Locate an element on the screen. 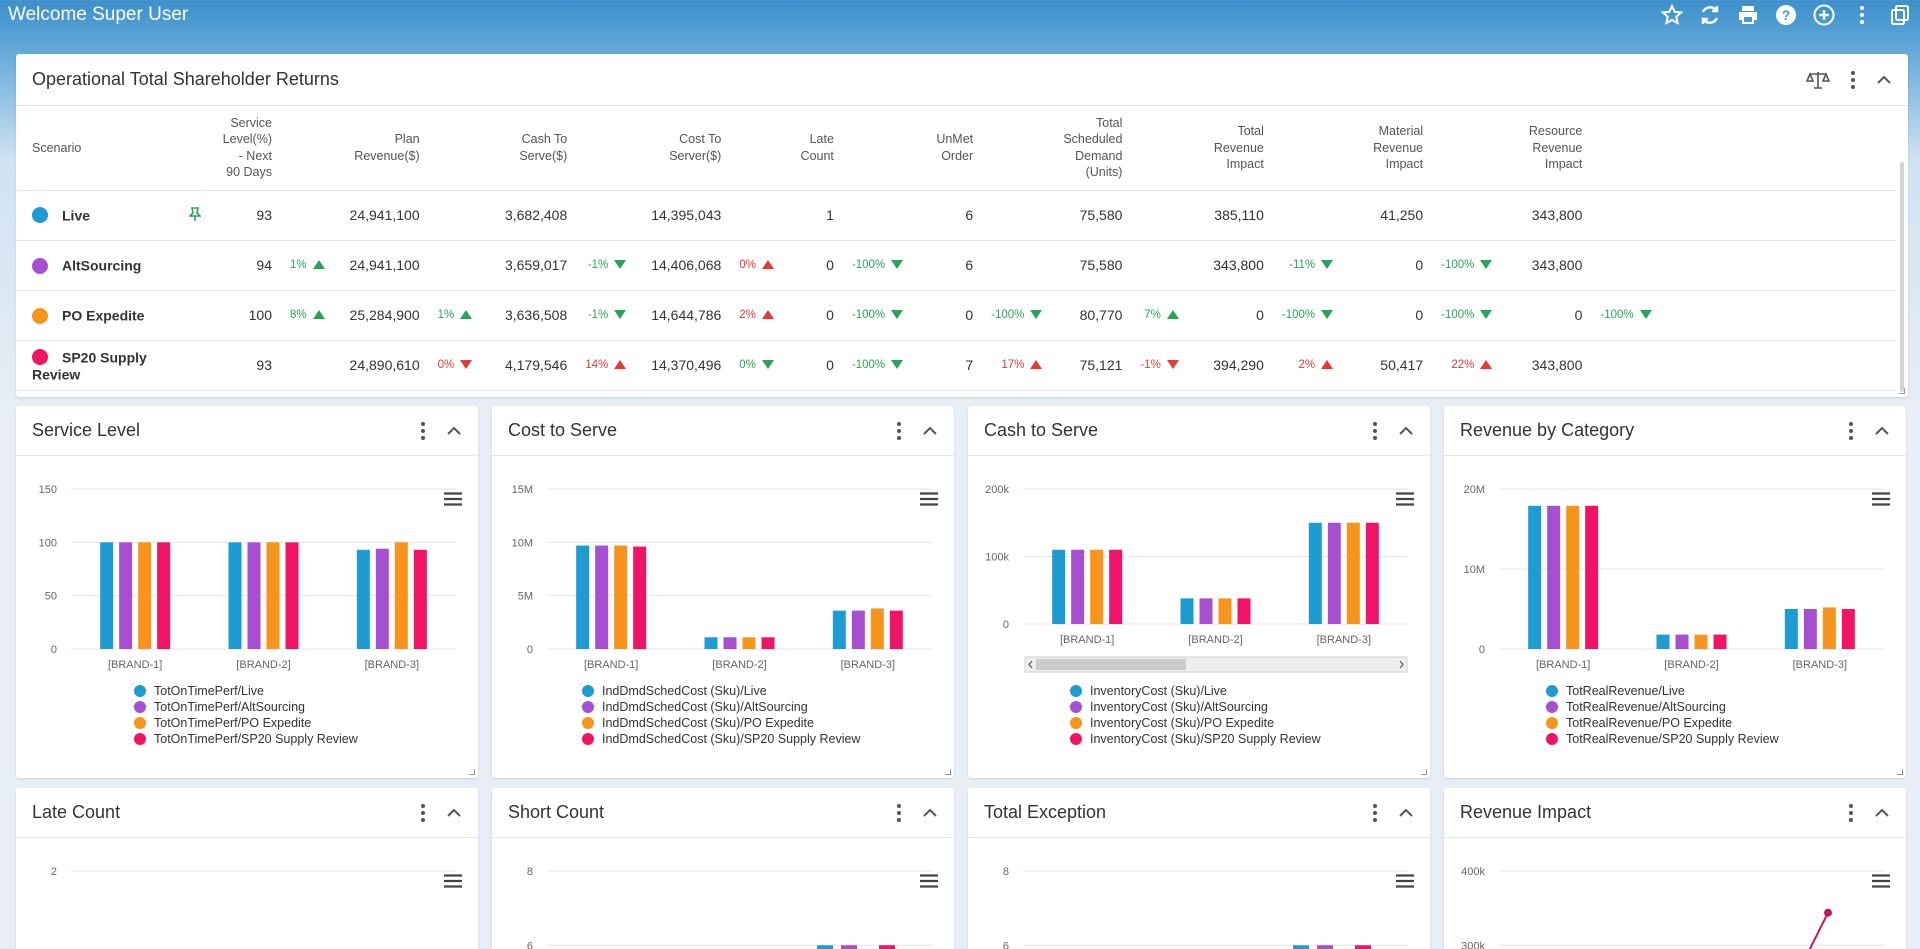 Image resolution: width=1920 pixels, height=949 pixels. print-icon is located at coordinates (1748, 15).